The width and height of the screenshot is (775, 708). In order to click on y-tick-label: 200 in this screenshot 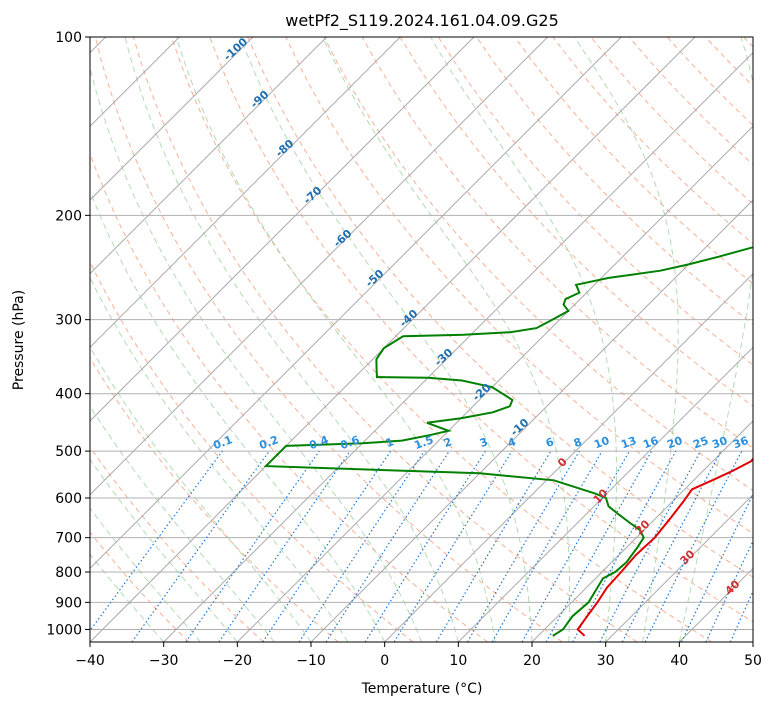, I will do `click(68, 216)`.